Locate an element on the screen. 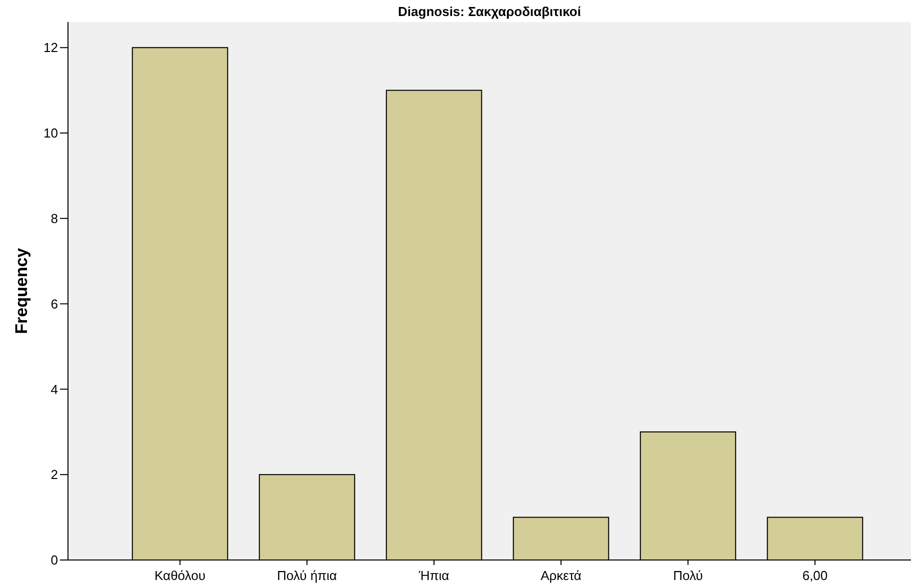 This screenshot has width=911, height=587. y-tick-label: 2 is located at coordinates (54, 474).